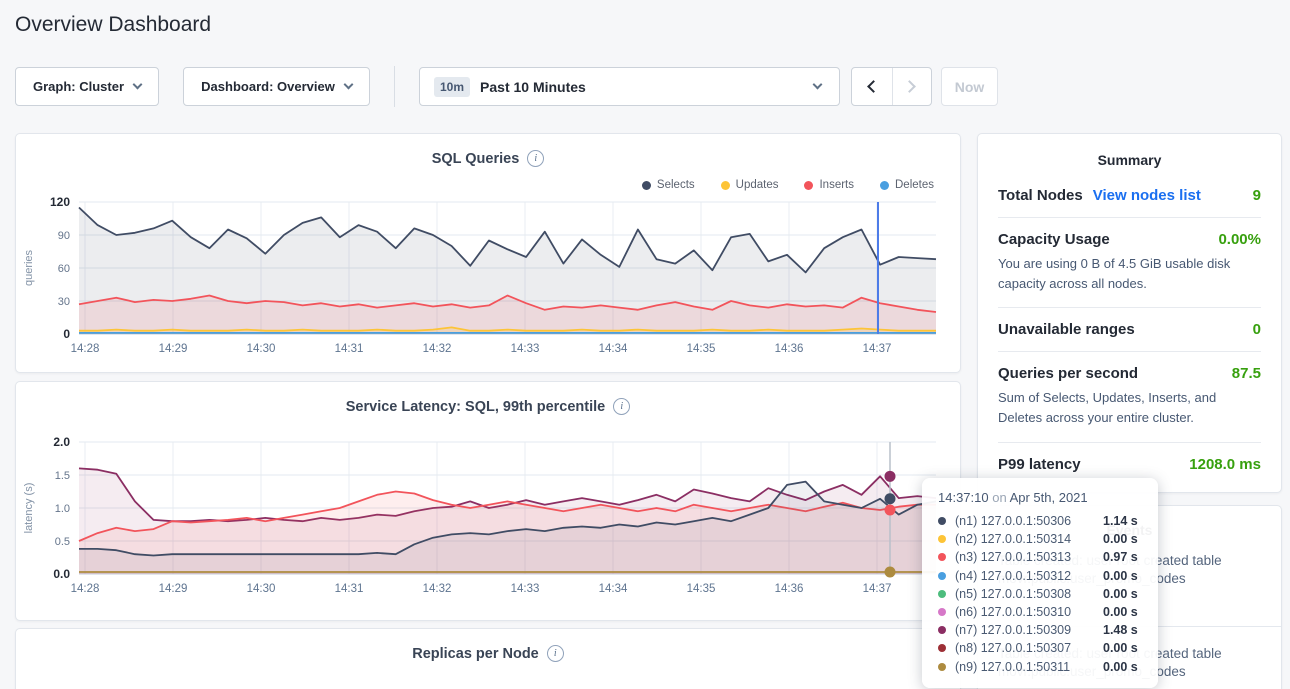 The height and width of the screenshot is (689, 1290). What do you see at coordinates (1225, 464) in the screenshot?
I see `p99-latency-value: 1208.0 ms` at bounding box center [1225, 464].